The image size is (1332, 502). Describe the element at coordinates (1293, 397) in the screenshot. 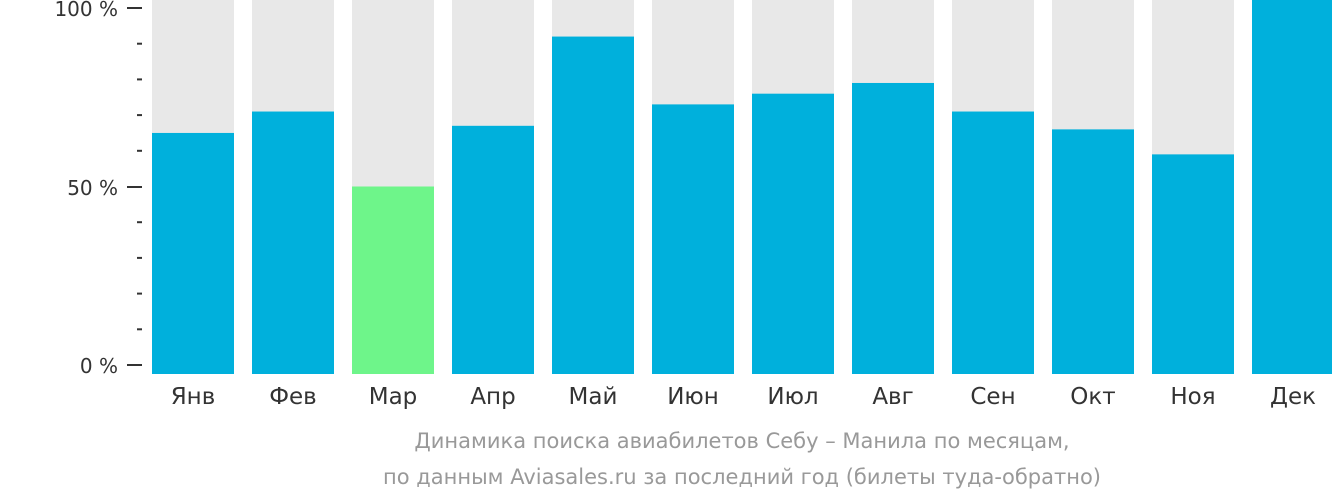

I see `x-tick-label: Дек` at that location.